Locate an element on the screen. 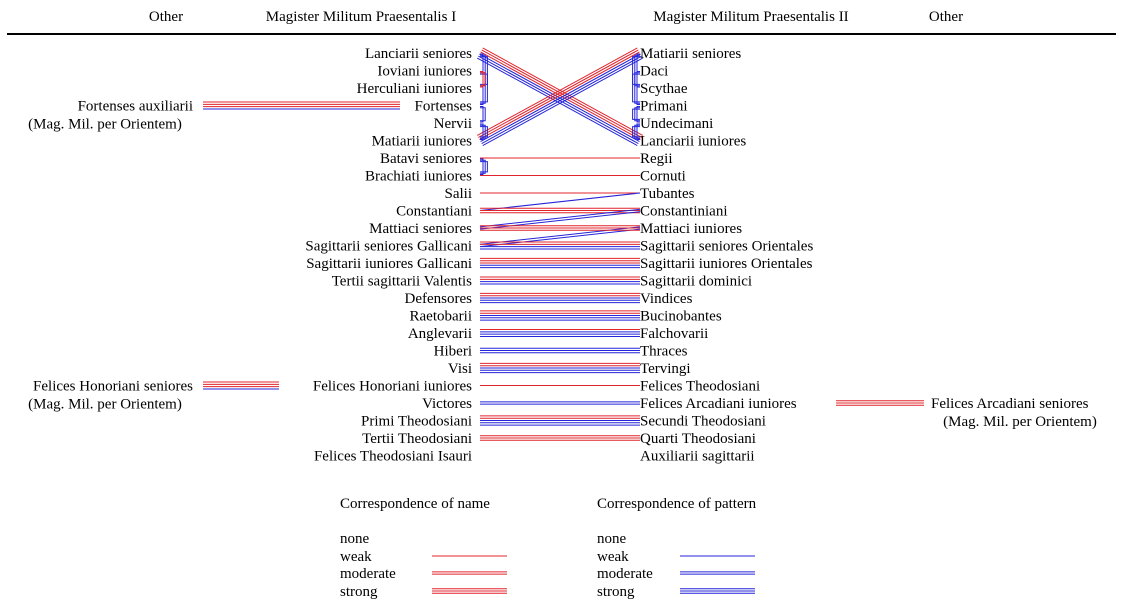 This screenshot has height=606, width=1122. left-unit-victores: Victores is located at coordinates (447, 404).